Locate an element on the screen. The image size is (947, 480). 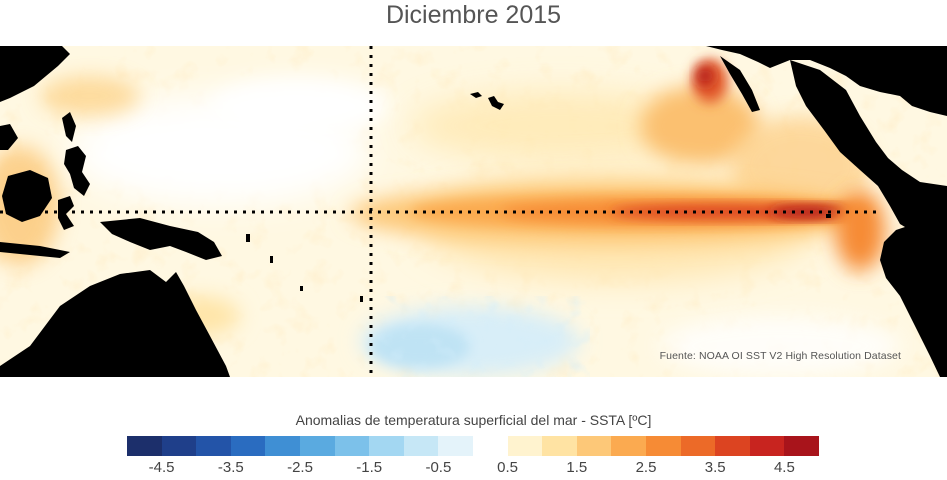
land-baja-california is located at coordinates (740, 84).